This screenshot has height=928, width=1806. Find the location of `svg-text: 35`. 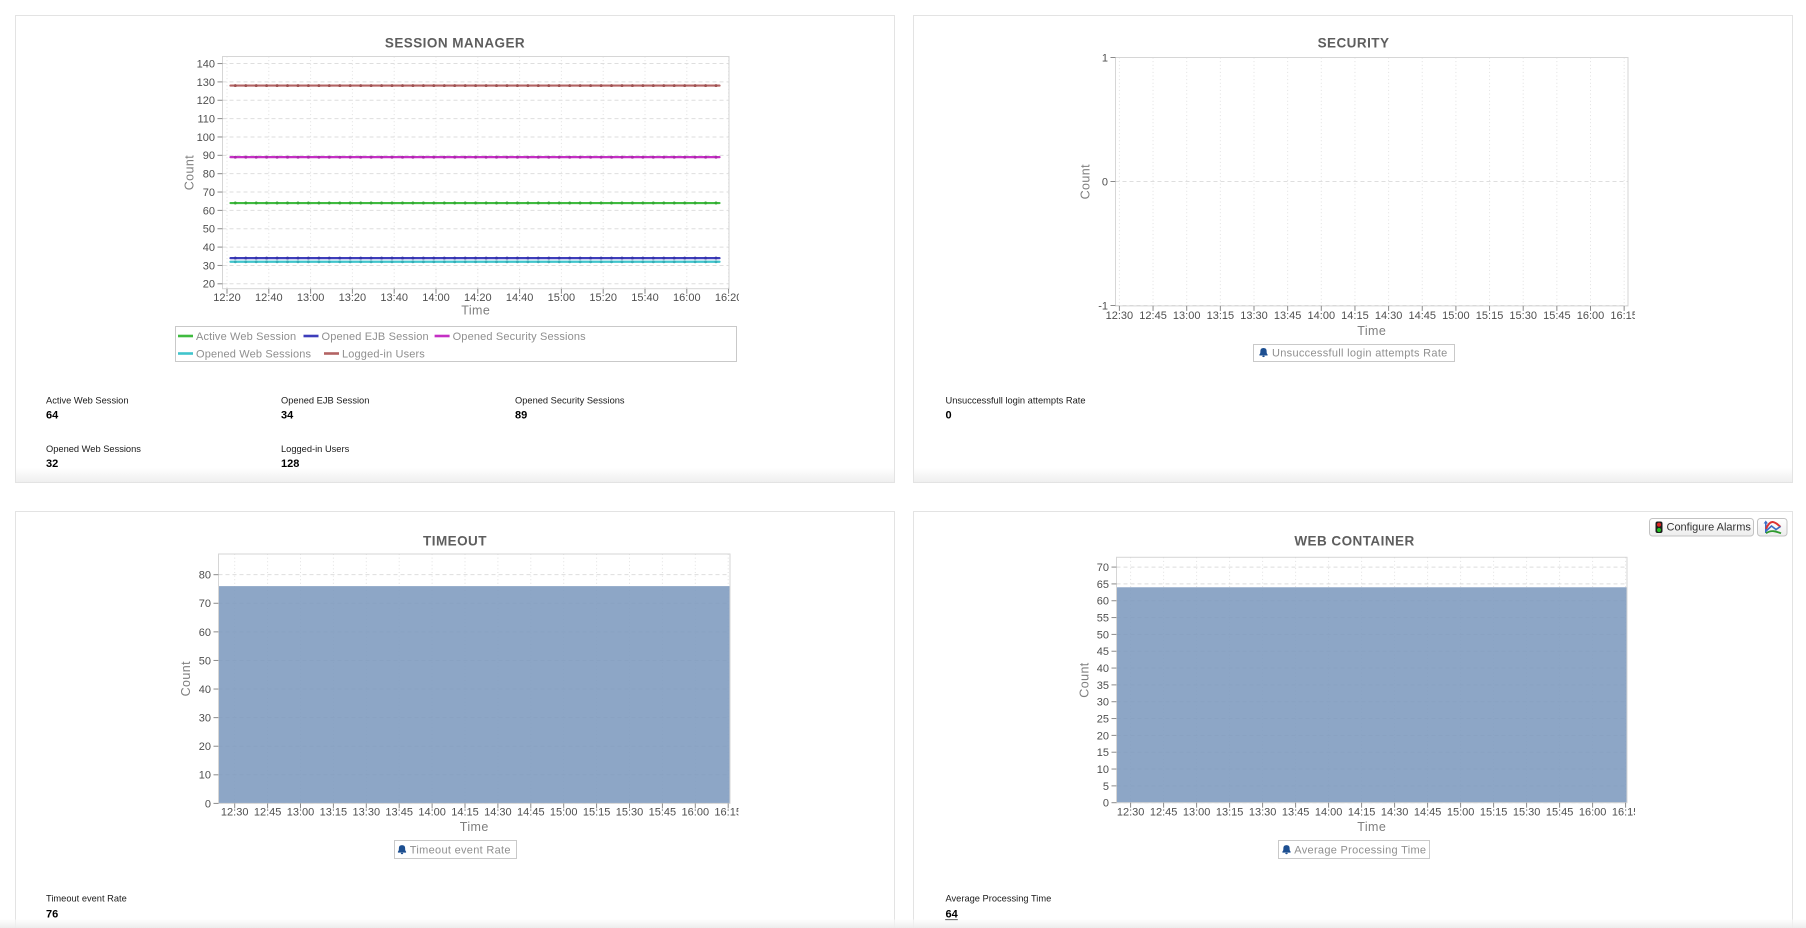

svg-text: 35 is located at coordinates (1103, 686).